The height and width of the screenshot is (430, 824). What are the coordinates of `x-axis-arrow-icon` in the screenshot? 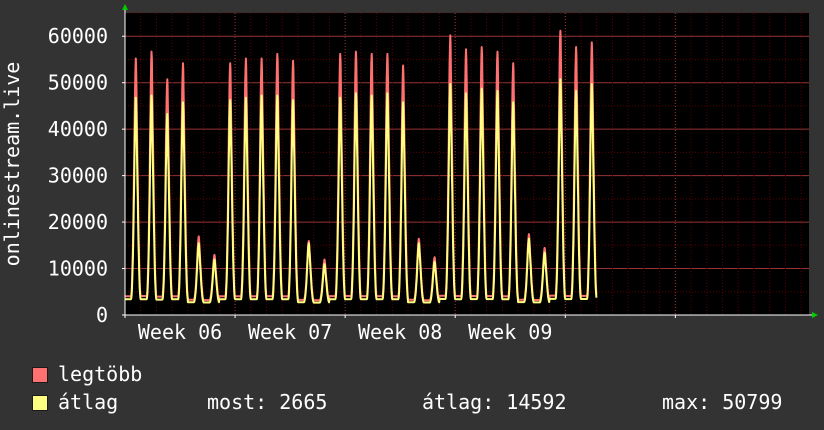 It's located at (815, 315).